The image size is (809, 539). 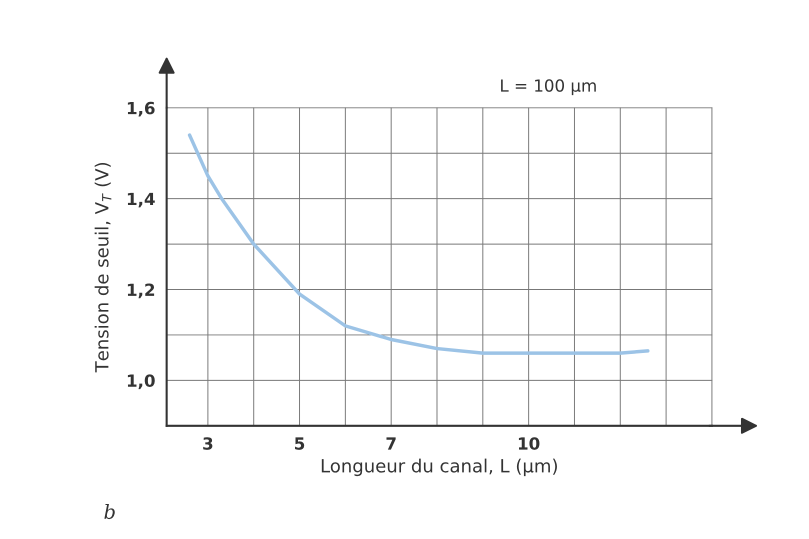 I want to click on x-tick-label: 10, so click(x=529, y=443).